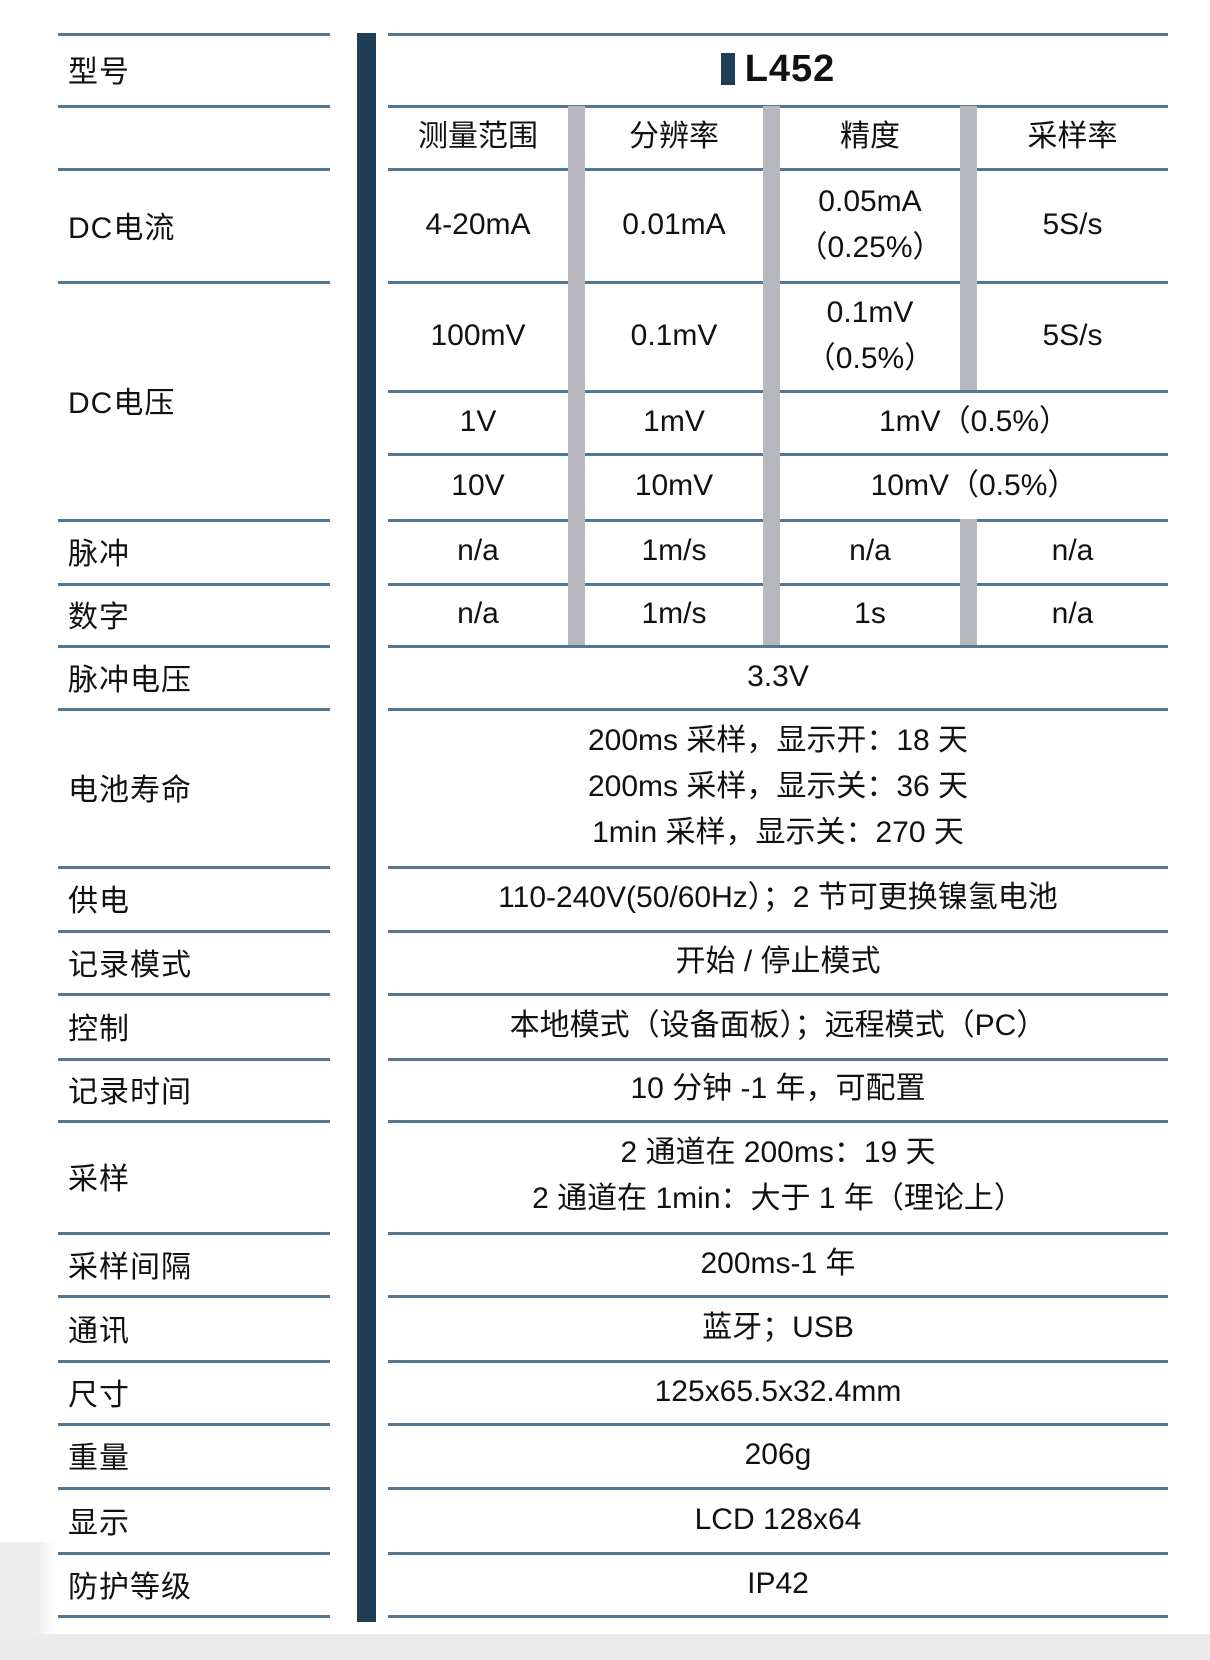 Image resolution: width=1210 pixels, height=1660 pixels. What do you see at coordinates (674, 421) in the screenshot?
I see `dc-voltage-r2-resolution: 1mV` at bounding box center [674, 421].